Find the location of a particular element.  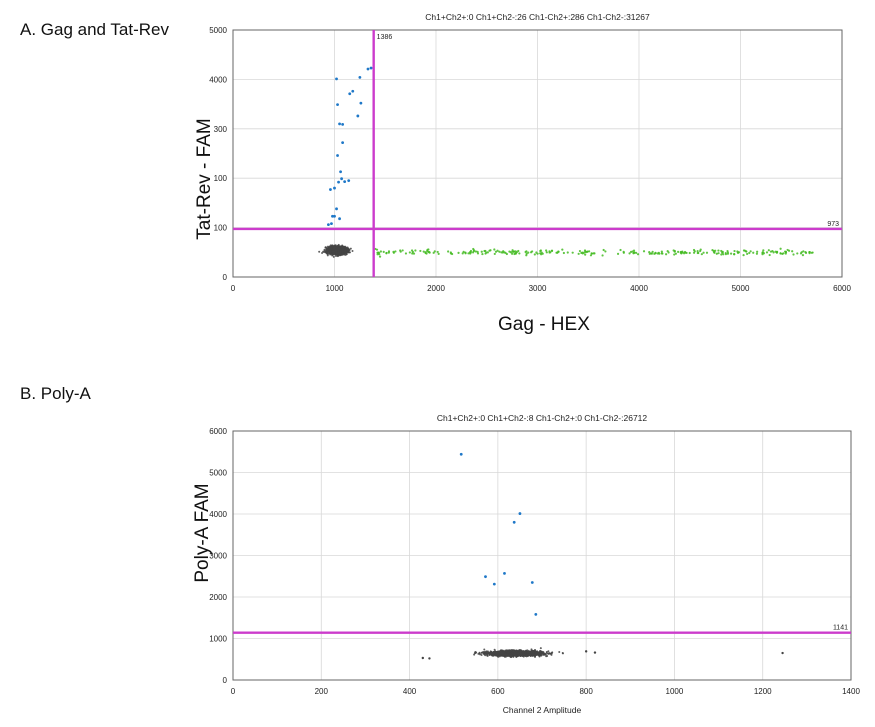

panel-b-x-tick-label: 800 is located at coordinates (586, 691).